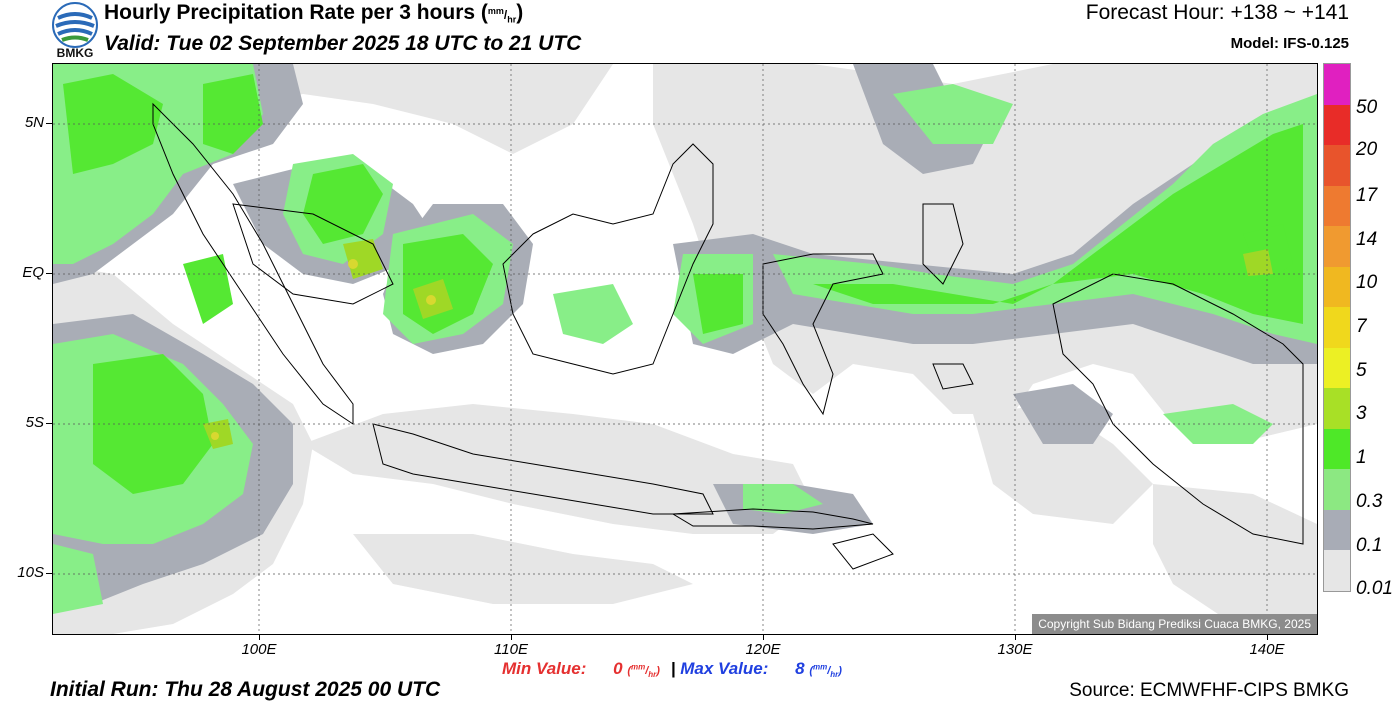 The height and width of the screenshot is (709, 1400). Describe the element at coordinates (1369, 501) in the screenshot. I see `legend-label-0-3: 0.3` at that location.